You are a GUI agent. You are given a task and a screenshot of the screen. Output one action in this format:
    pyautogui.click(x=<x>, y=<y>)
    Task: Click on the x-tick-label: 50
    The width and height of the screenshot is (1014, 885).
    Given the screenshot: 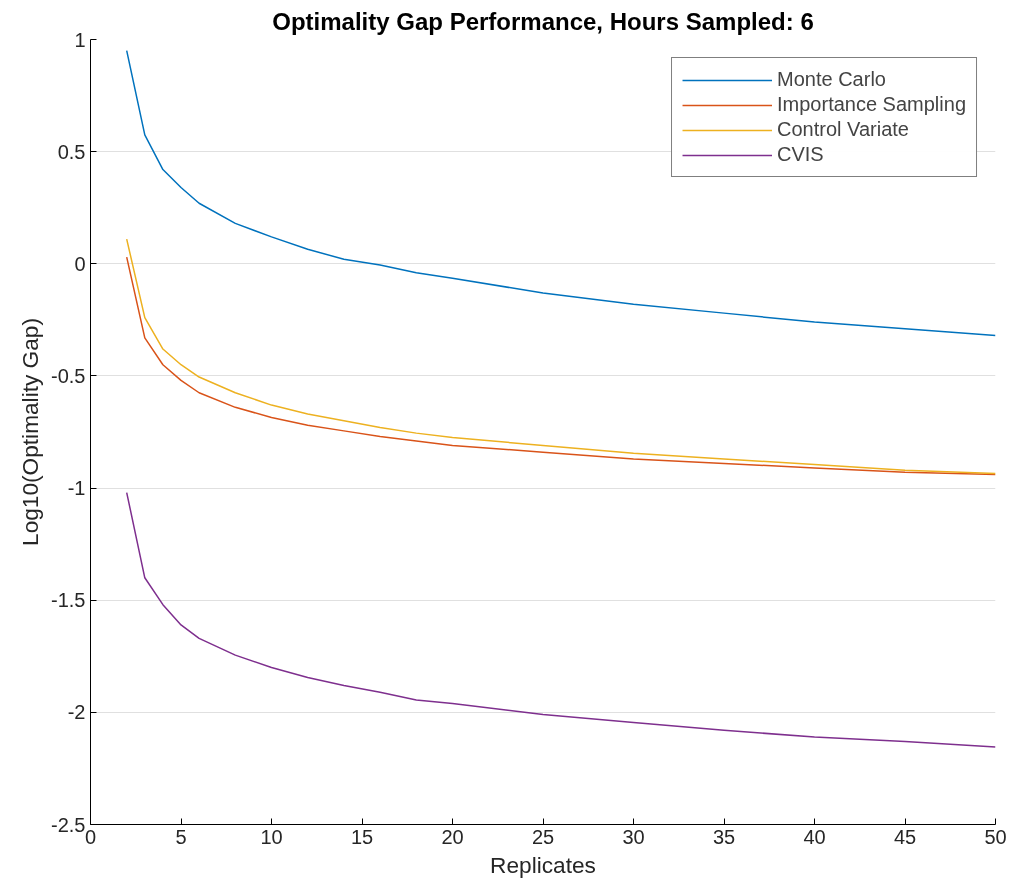 What is the action you would take?
    pyautogui.click(x=995, y=836)
    